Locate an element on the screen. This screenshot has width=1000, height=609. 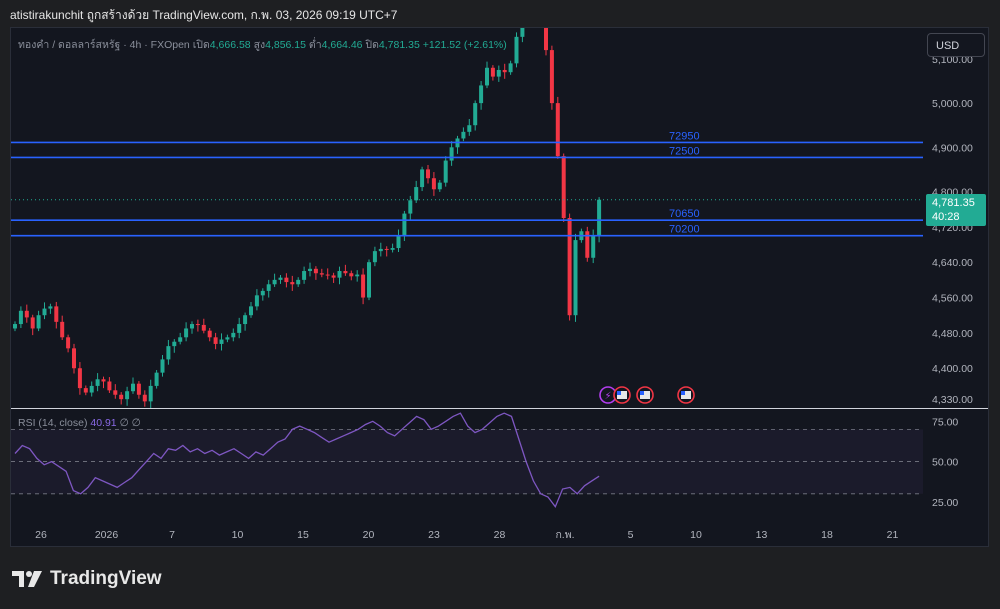
rsi-extra: ∅ ∅ is located at coordinates (130, 423).